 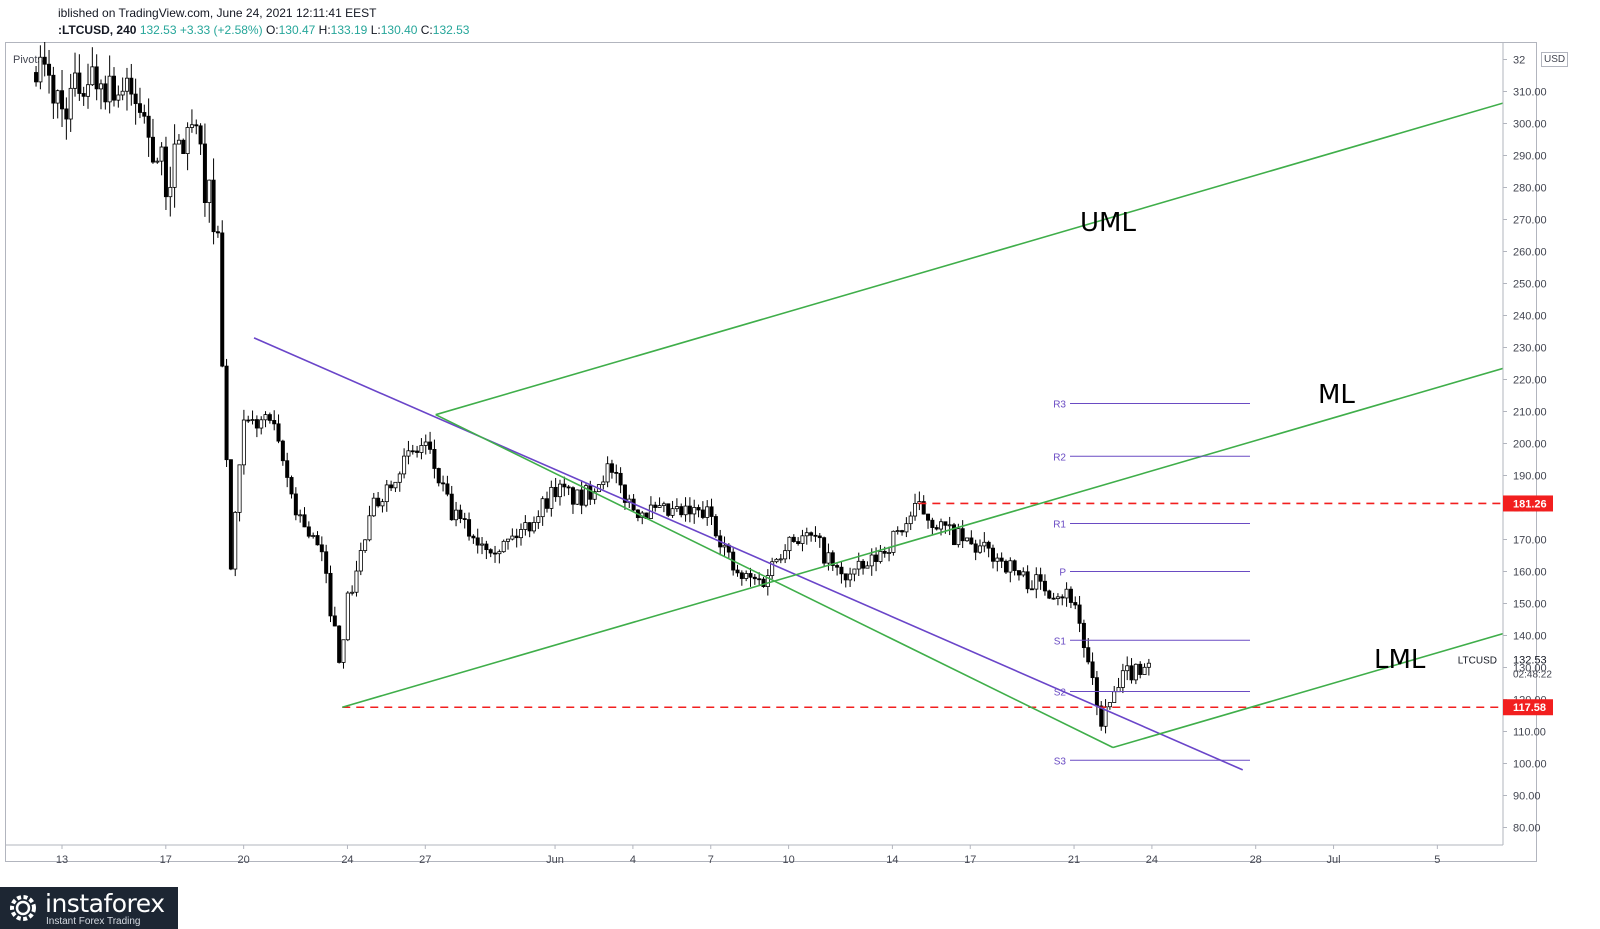 What do you see at coordinates (1530, 253) in the screenshot?
I see `y-tick-label: 260.00` at bounding box center [1530, 253].